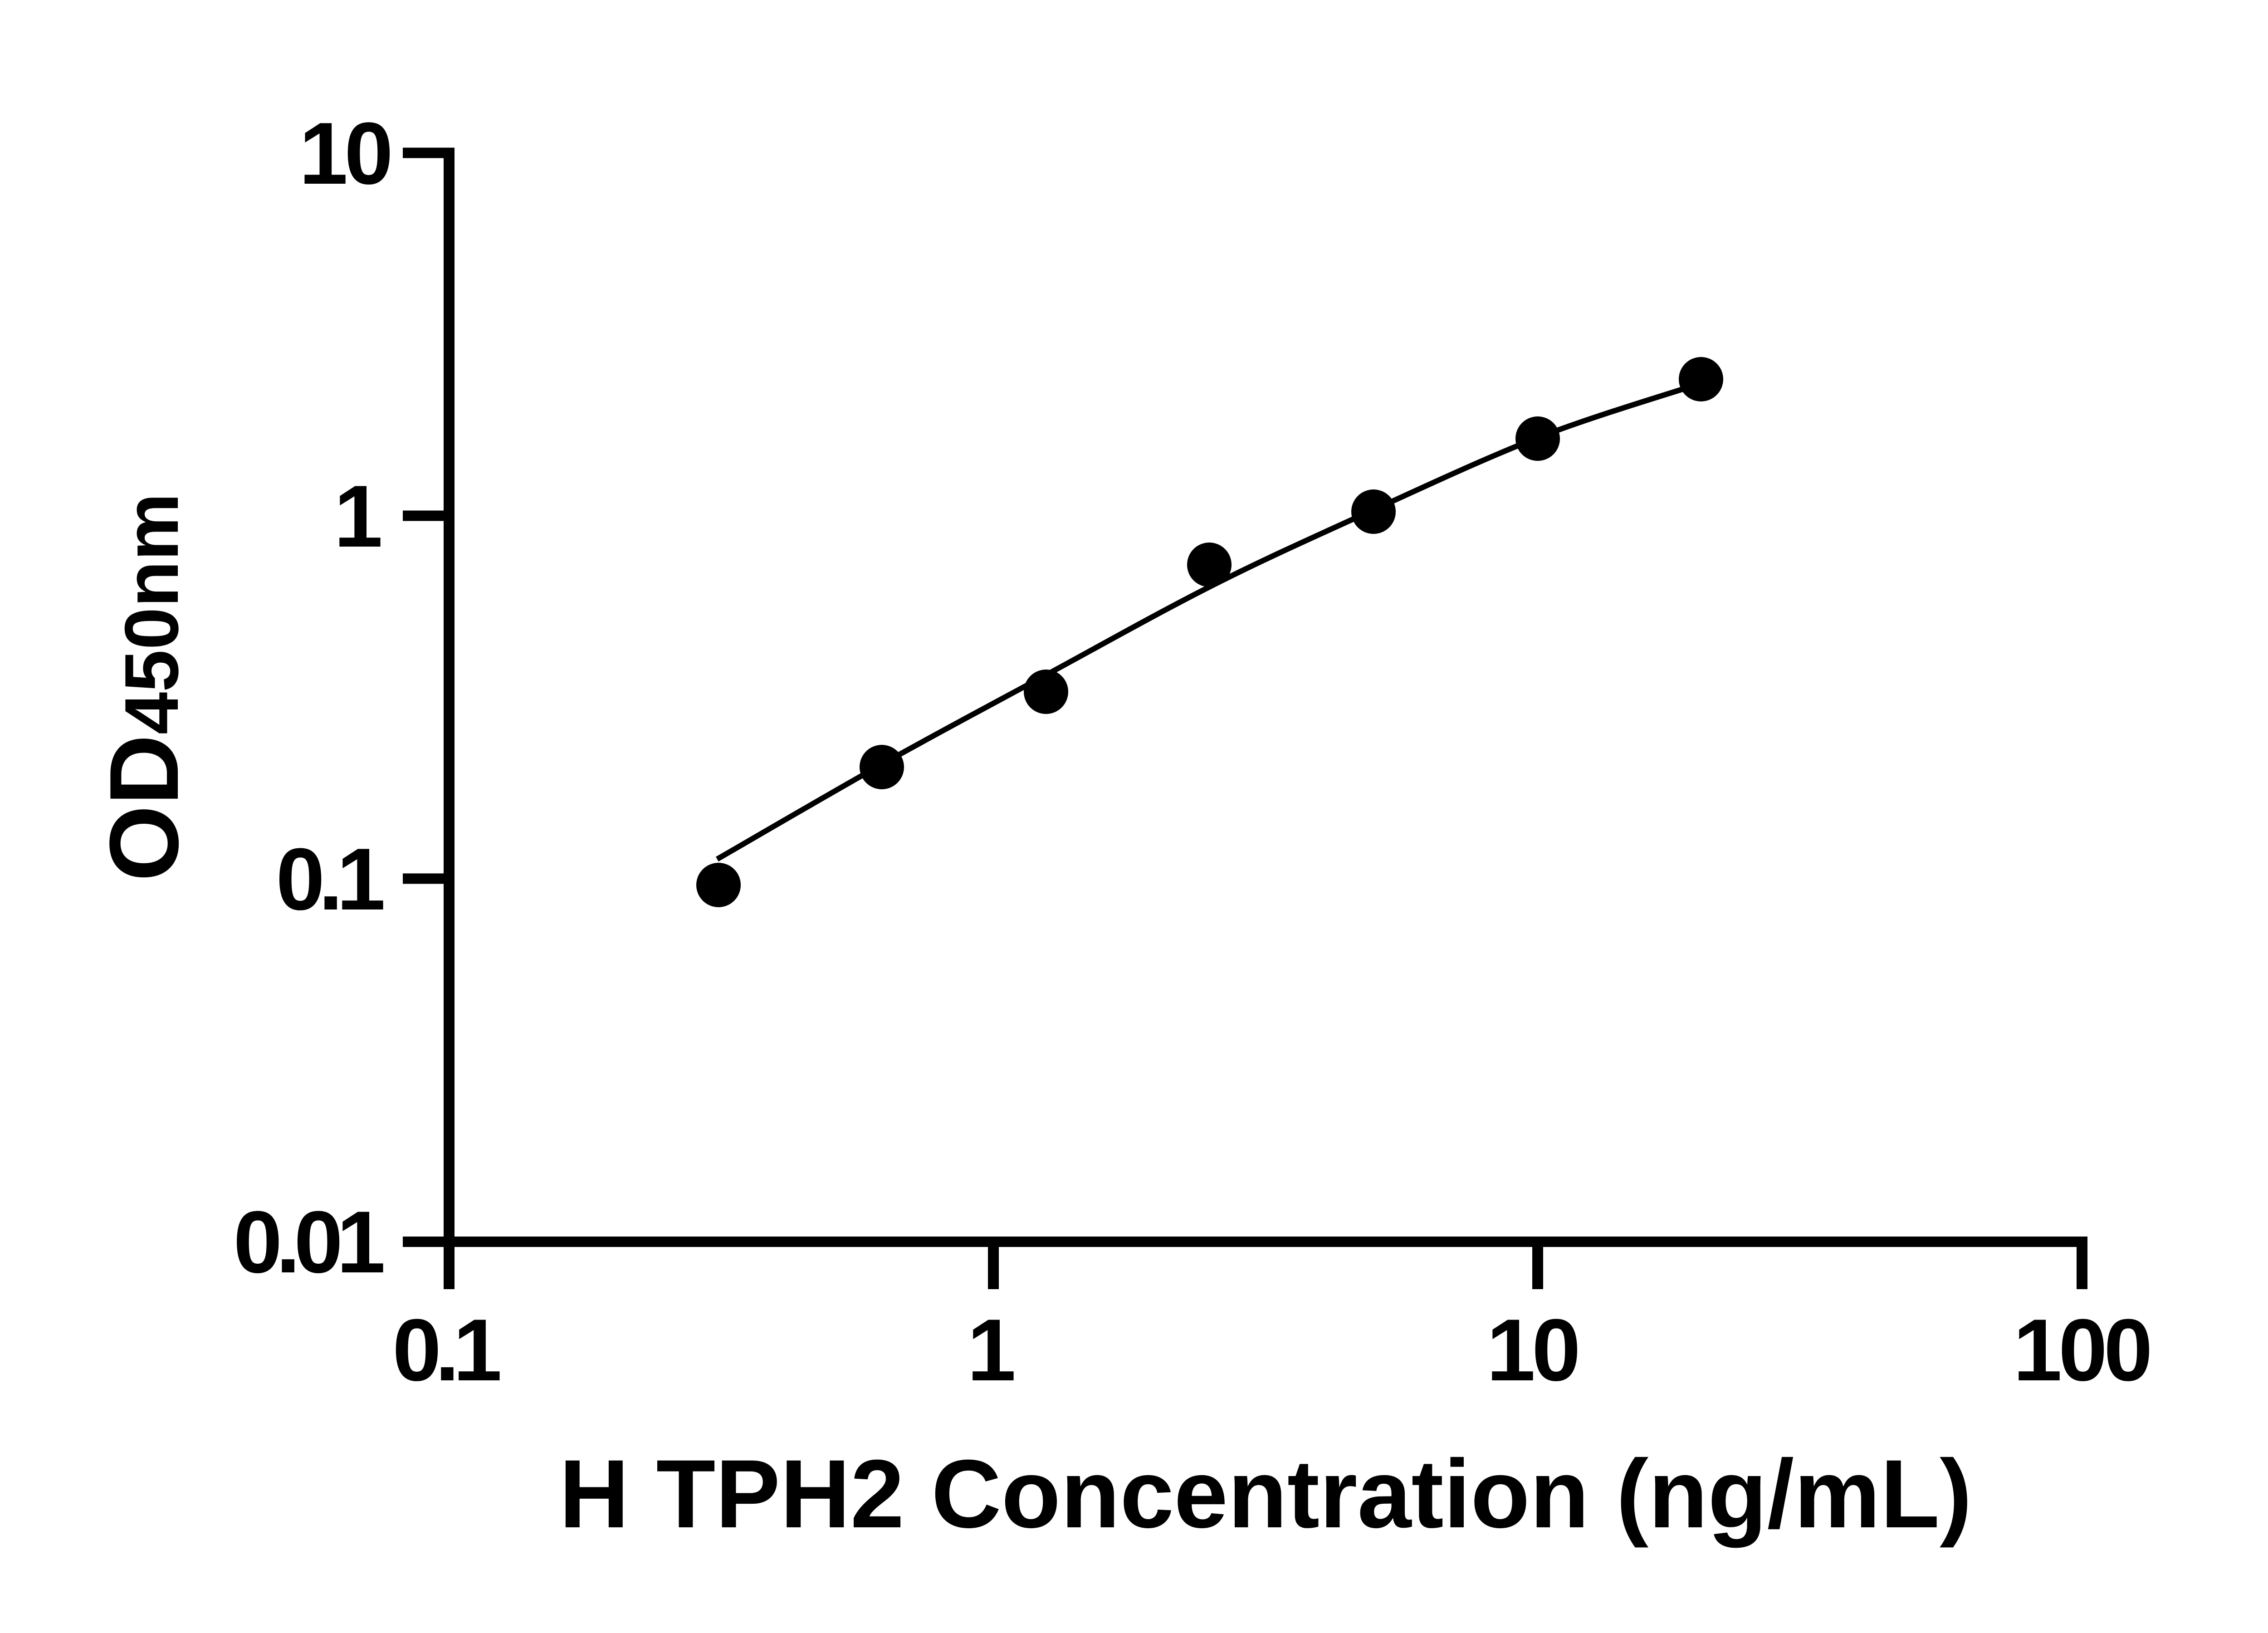 Image resolution: width=2268 pixels, height=1633 pixels. What do you see at coordinates (144, 687) in the screenshot?
I see `svg-text: OD450nm` at bounding box center [144, 687].